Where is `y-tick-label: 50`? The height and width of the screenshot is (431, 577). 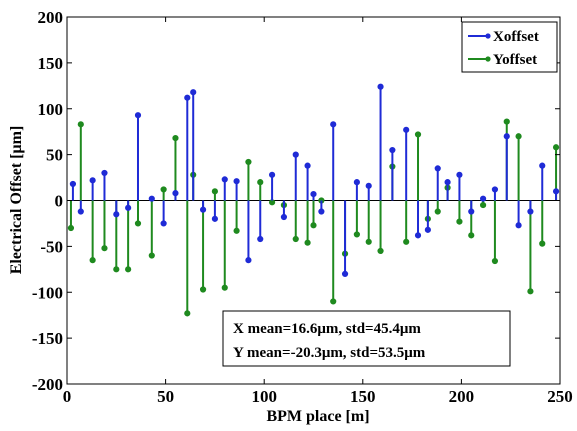
y-tick-label: 50 is located at coordinates (54, 155).